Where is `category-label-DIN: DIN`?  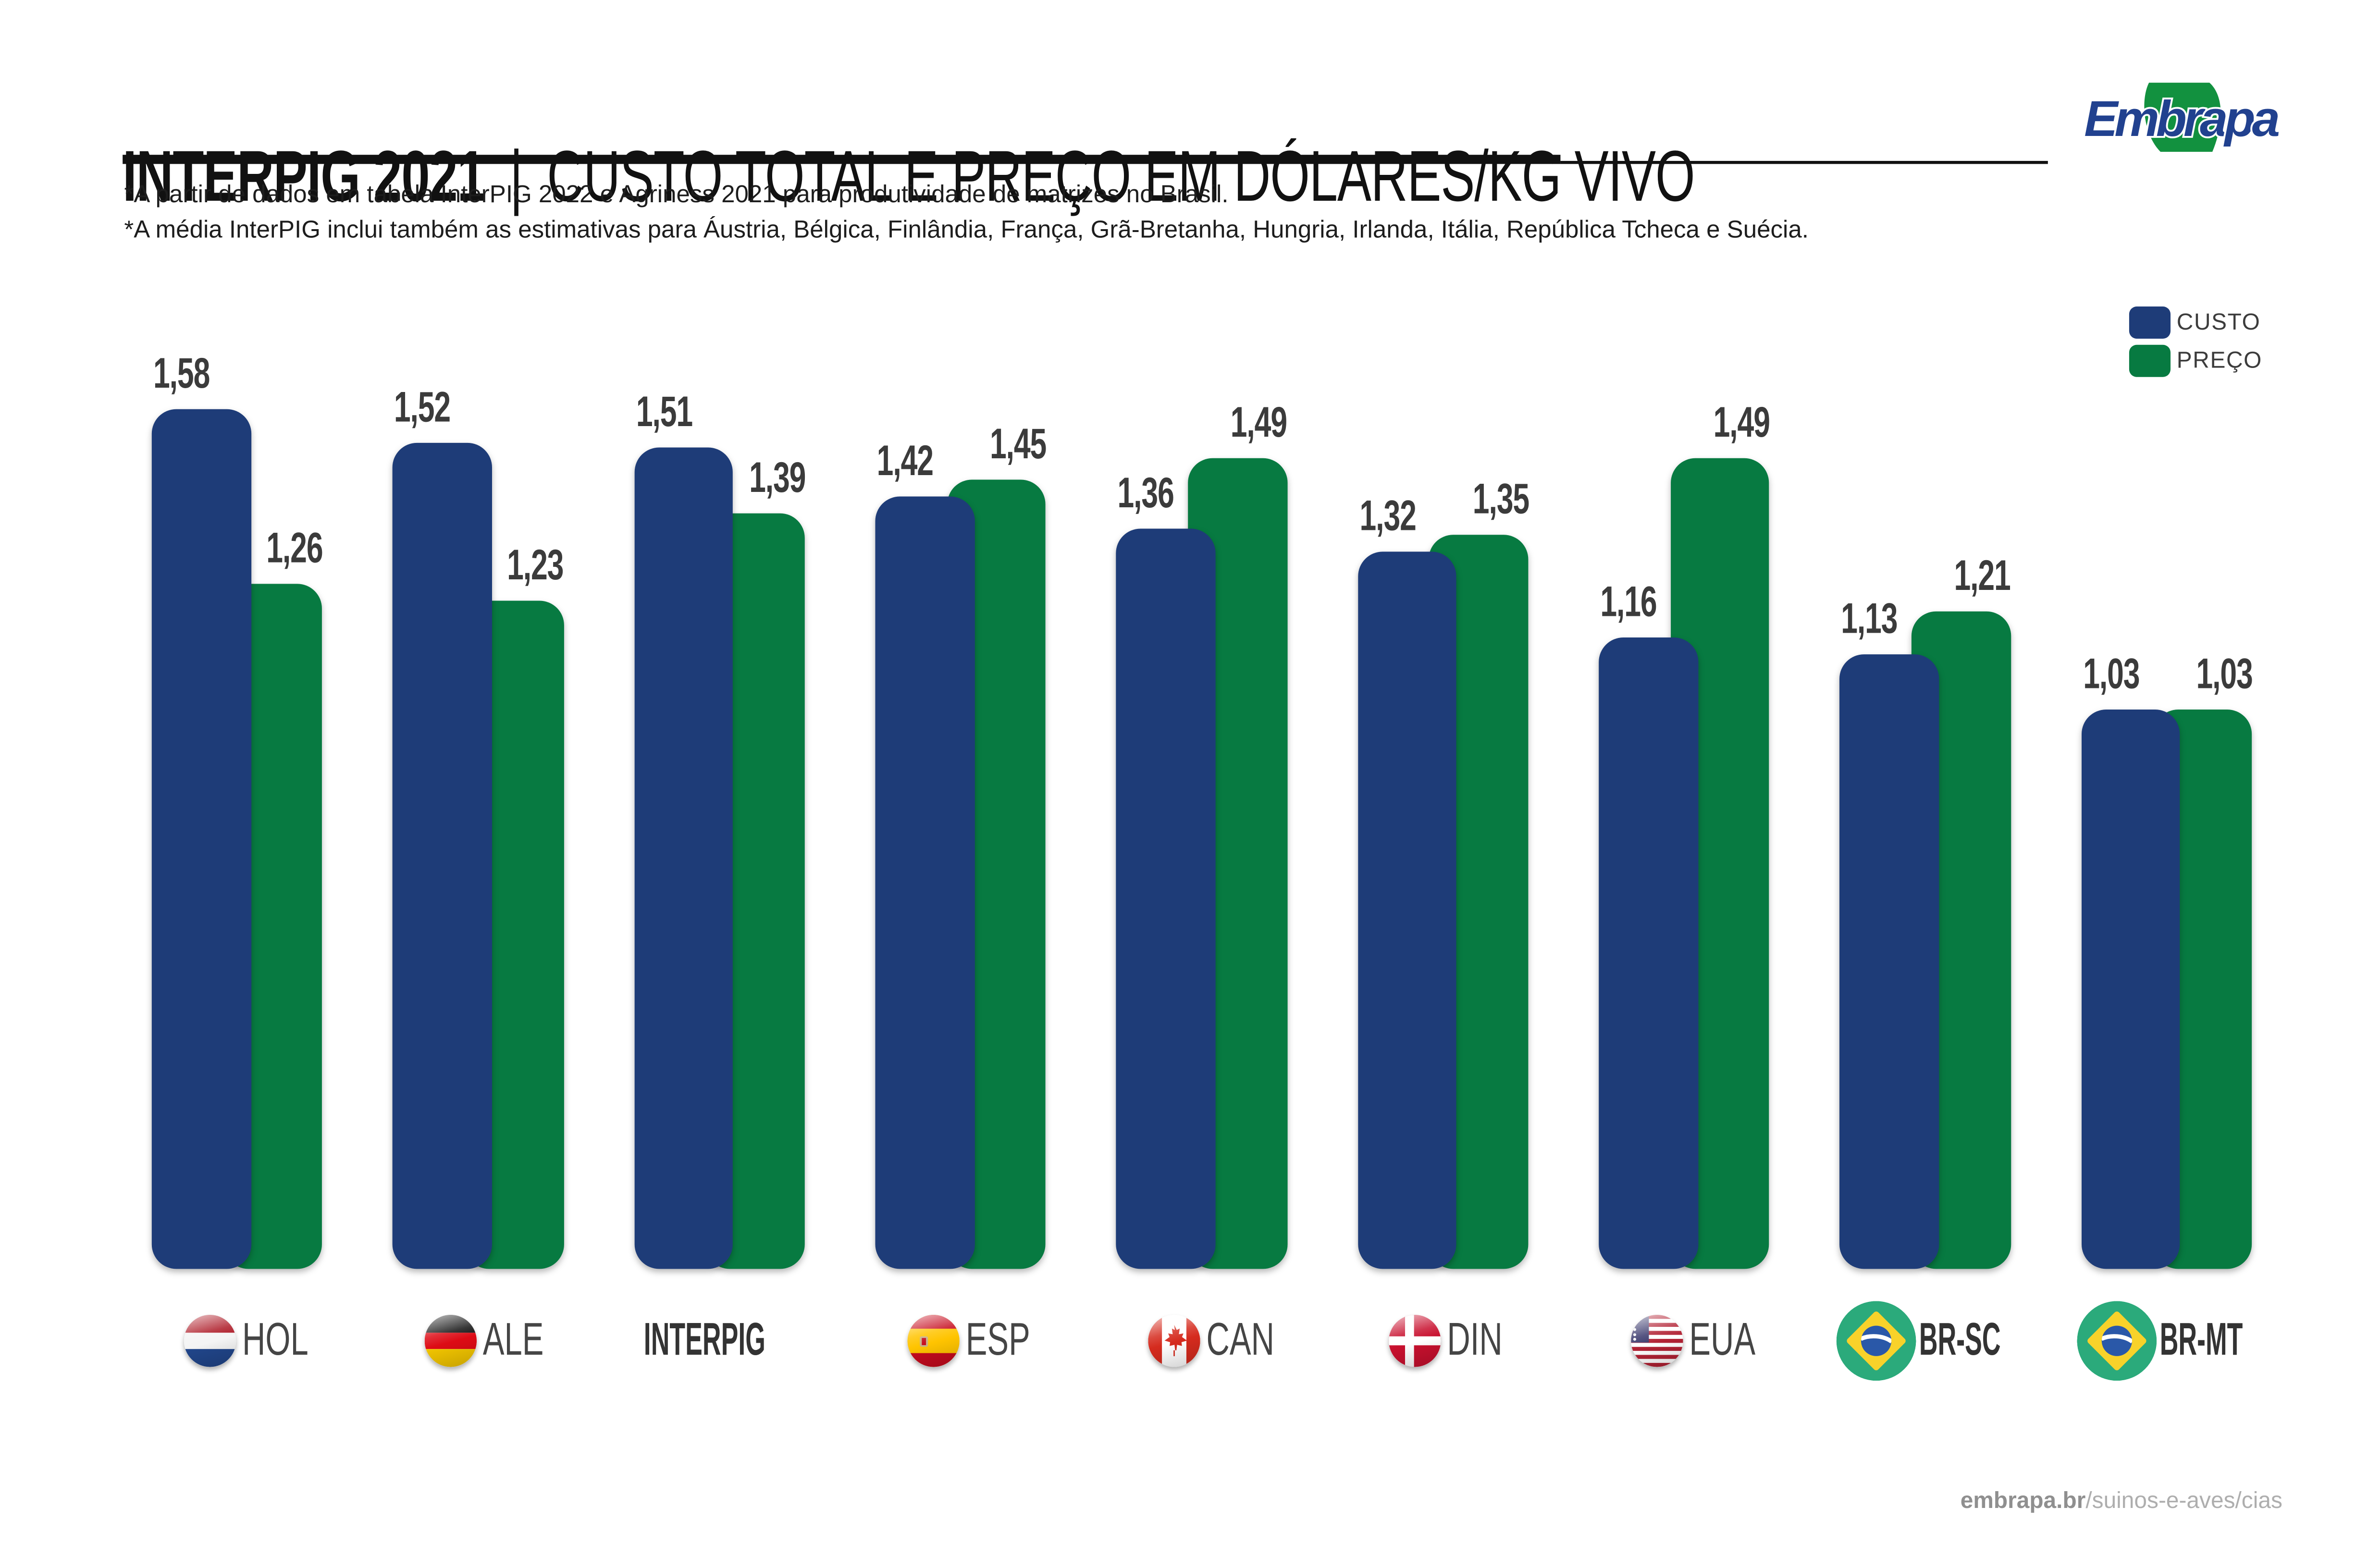
category-label-DIN: DIN is located at coordinates (1475, 1340).